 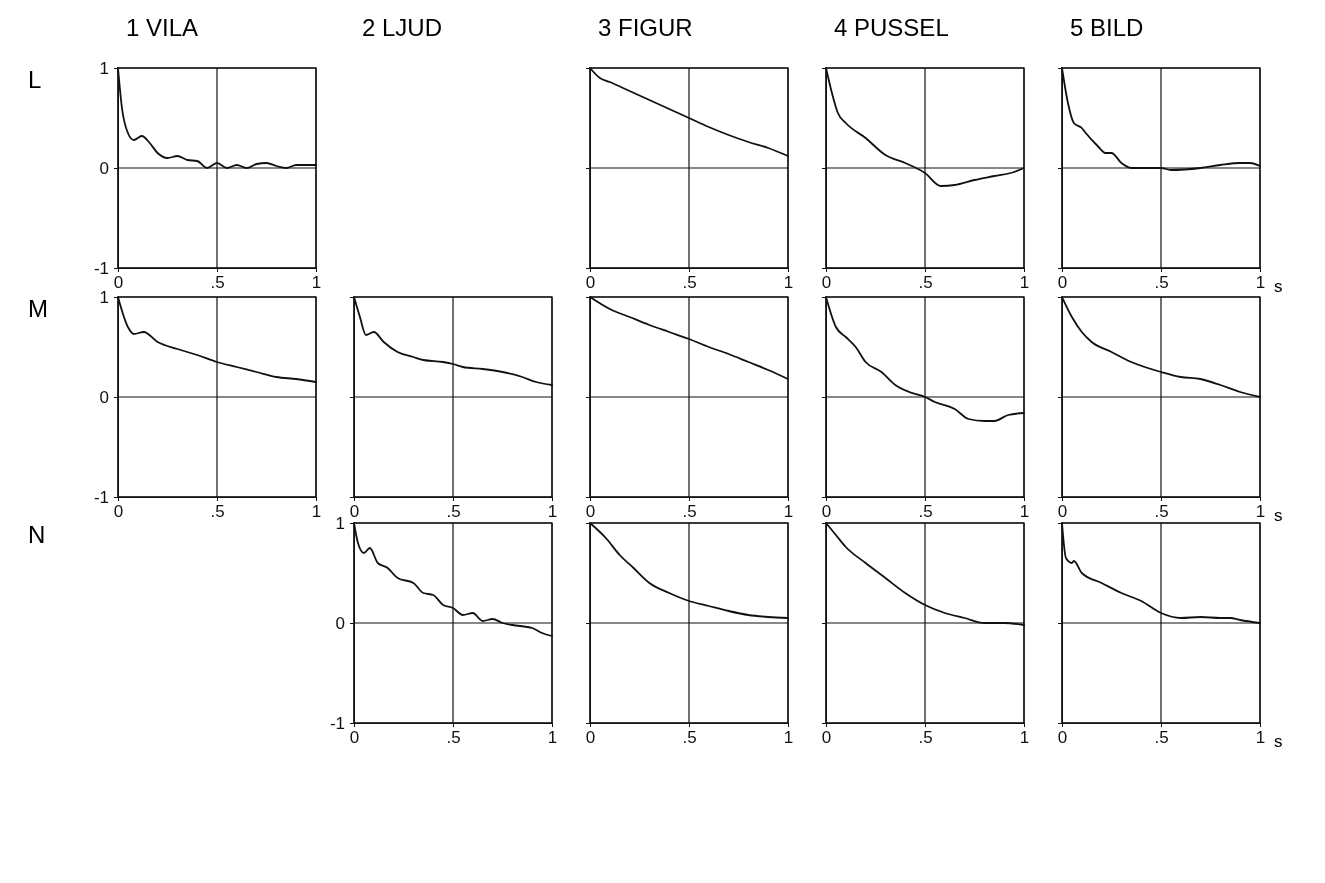 I want to click on chart-title: 1 VILA, so click(x=162, y=27).